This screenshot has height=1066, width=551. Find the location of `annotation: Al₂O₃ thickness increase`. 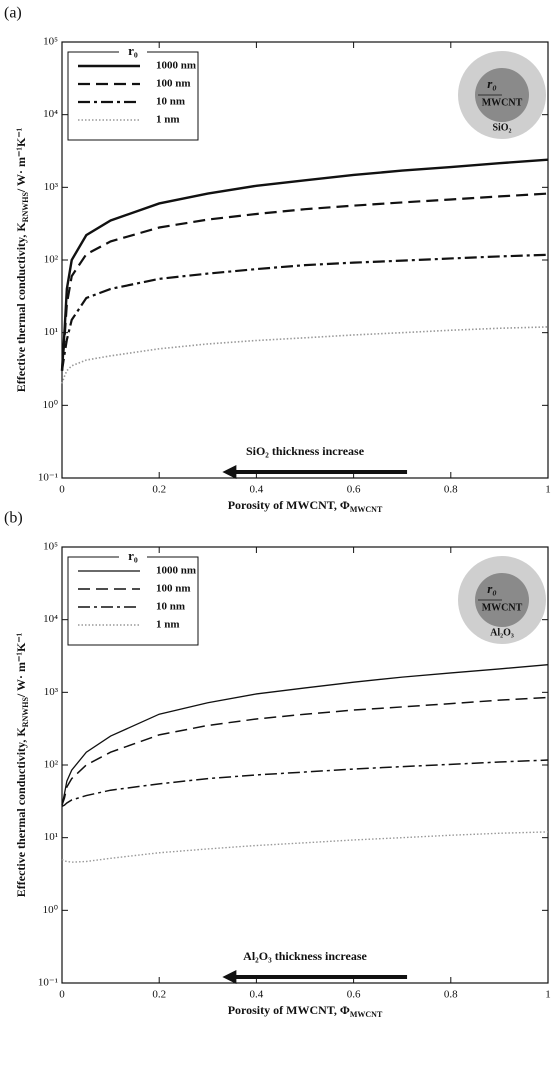

annotation: Al₂O₃ thickness increase is located at coordinates (305, 956).